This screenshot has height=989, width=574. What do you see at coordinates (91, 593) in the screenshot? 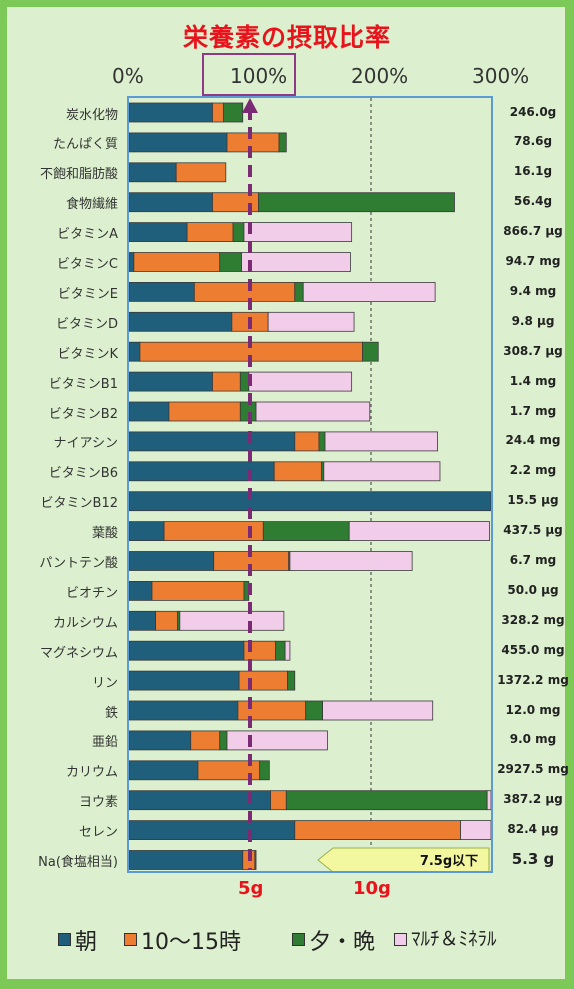
I see `row-label: ビオチン` at bounding box center [91, 593].